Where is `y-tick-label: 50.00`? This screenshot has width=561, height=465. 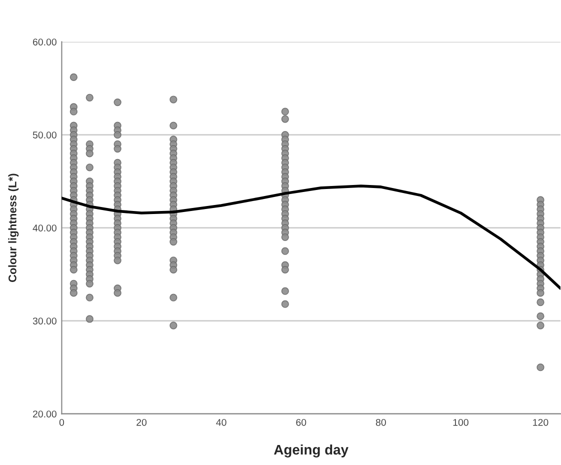 y-tick-label: 50.00 is located at coordinates (44, 135).